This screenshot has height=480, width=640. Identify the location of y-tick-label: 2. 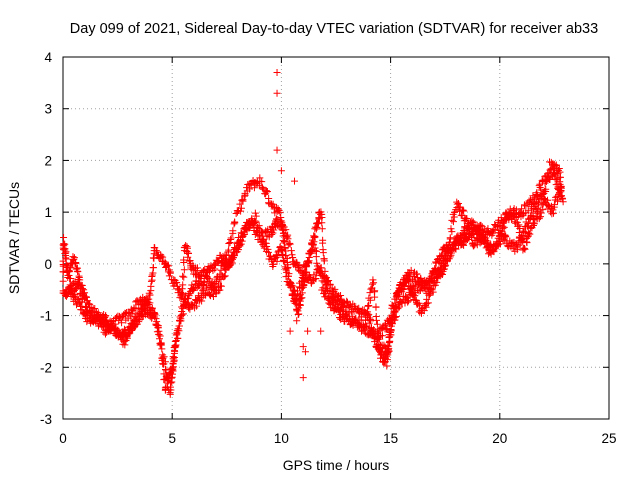
(48, 160).